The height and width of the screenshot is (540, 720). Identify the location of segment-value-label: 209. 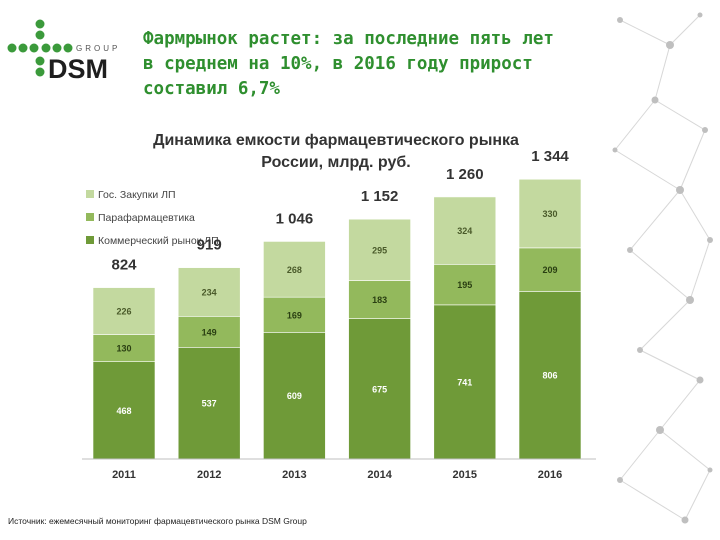
(549, 270).